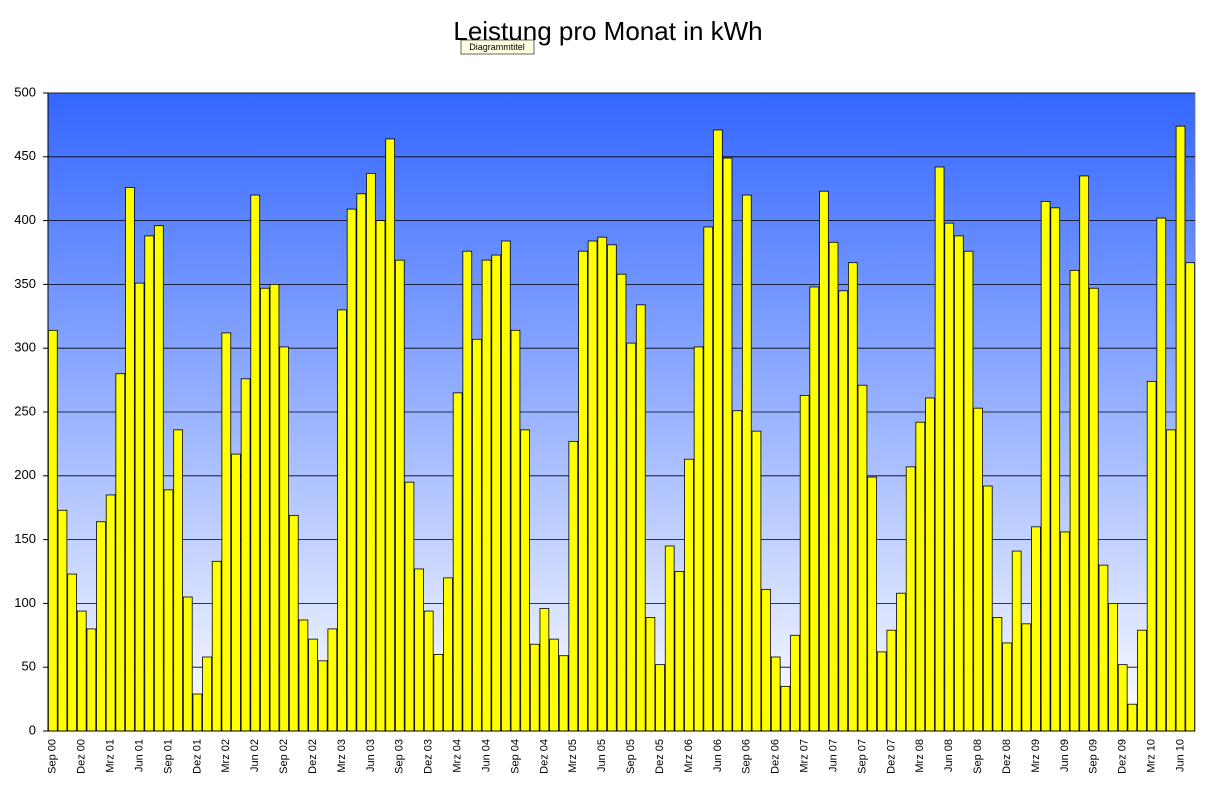 This screenshot has width=1210, height=798. I want to click on y-tick-label: 400, so click(25, 219).